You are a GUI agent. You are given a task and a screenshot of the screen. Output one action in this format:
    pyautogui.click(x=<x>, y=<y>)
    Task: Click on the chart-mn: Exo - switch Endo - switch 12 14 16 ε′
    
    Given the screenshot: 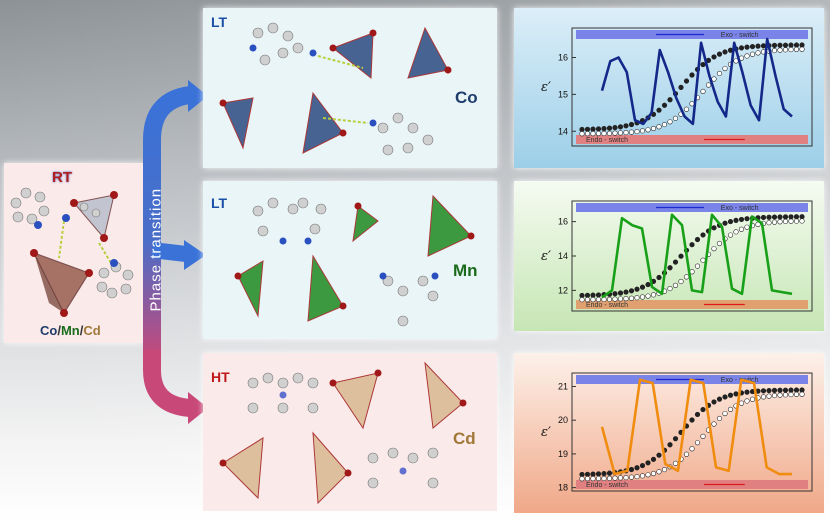 What is the action you would take?
    pyautogui.click(x=669, y=256)
    